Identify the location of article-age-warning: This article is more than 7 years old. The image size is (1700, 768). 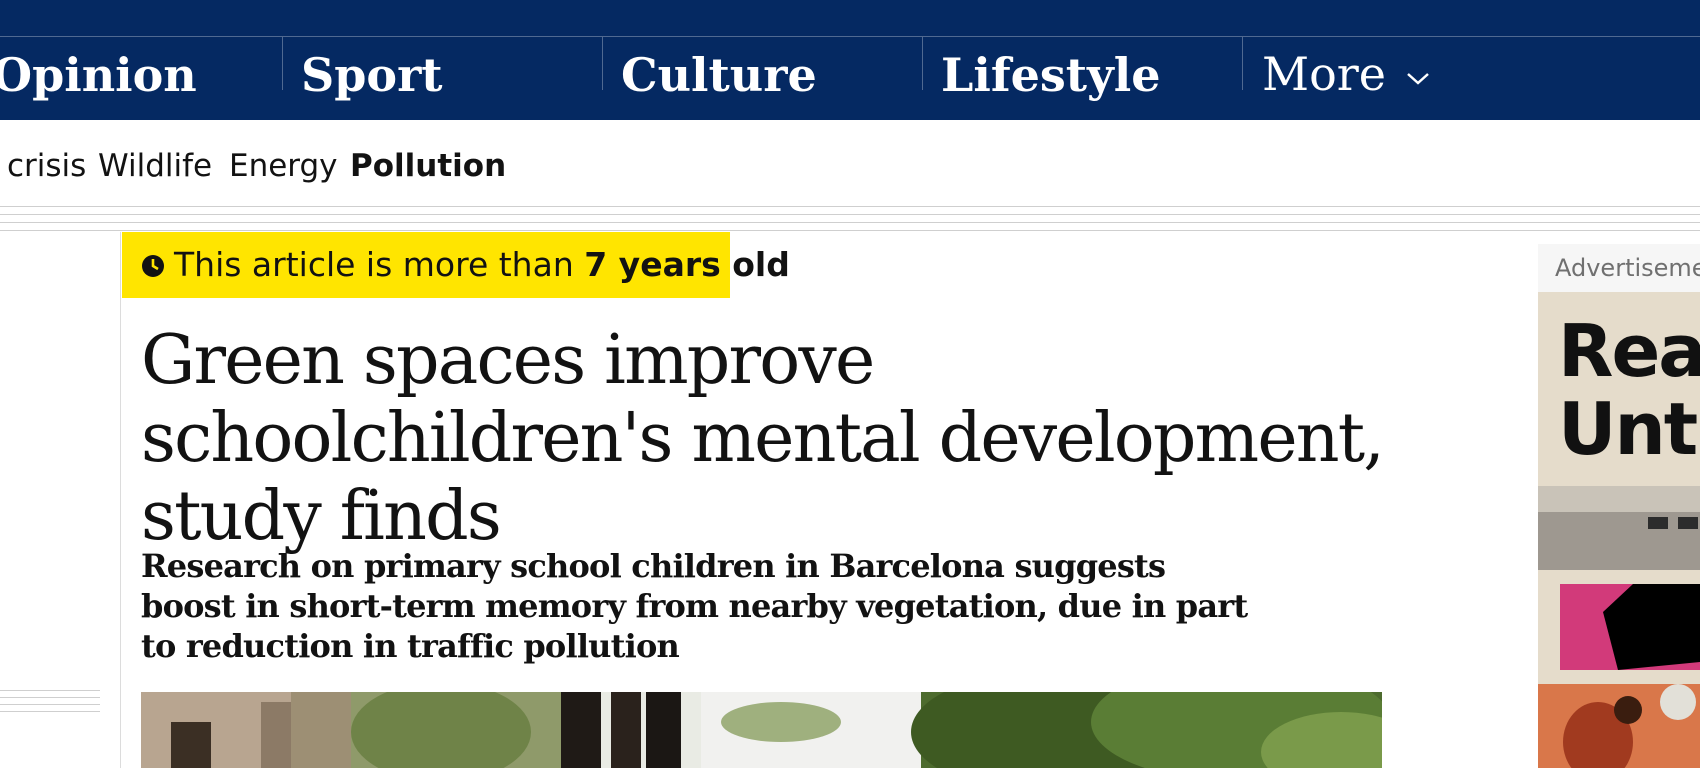
(456, 265).